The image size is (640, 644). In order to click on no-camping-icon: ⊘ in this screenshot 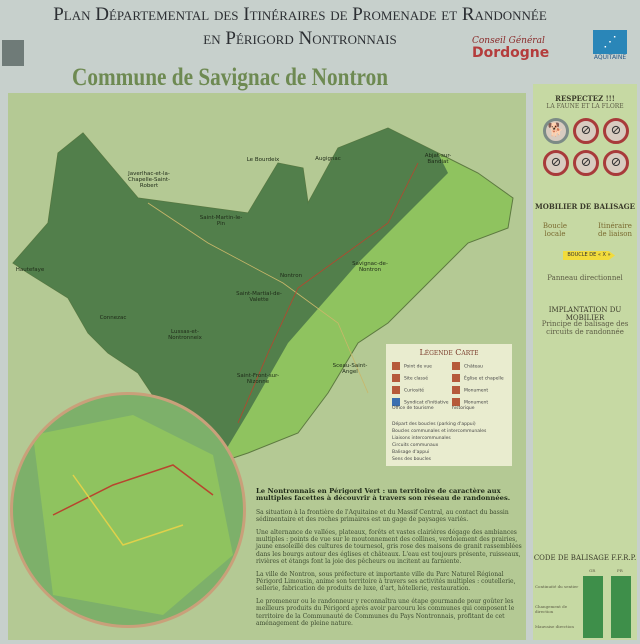, I will do `click(556, 163)`.